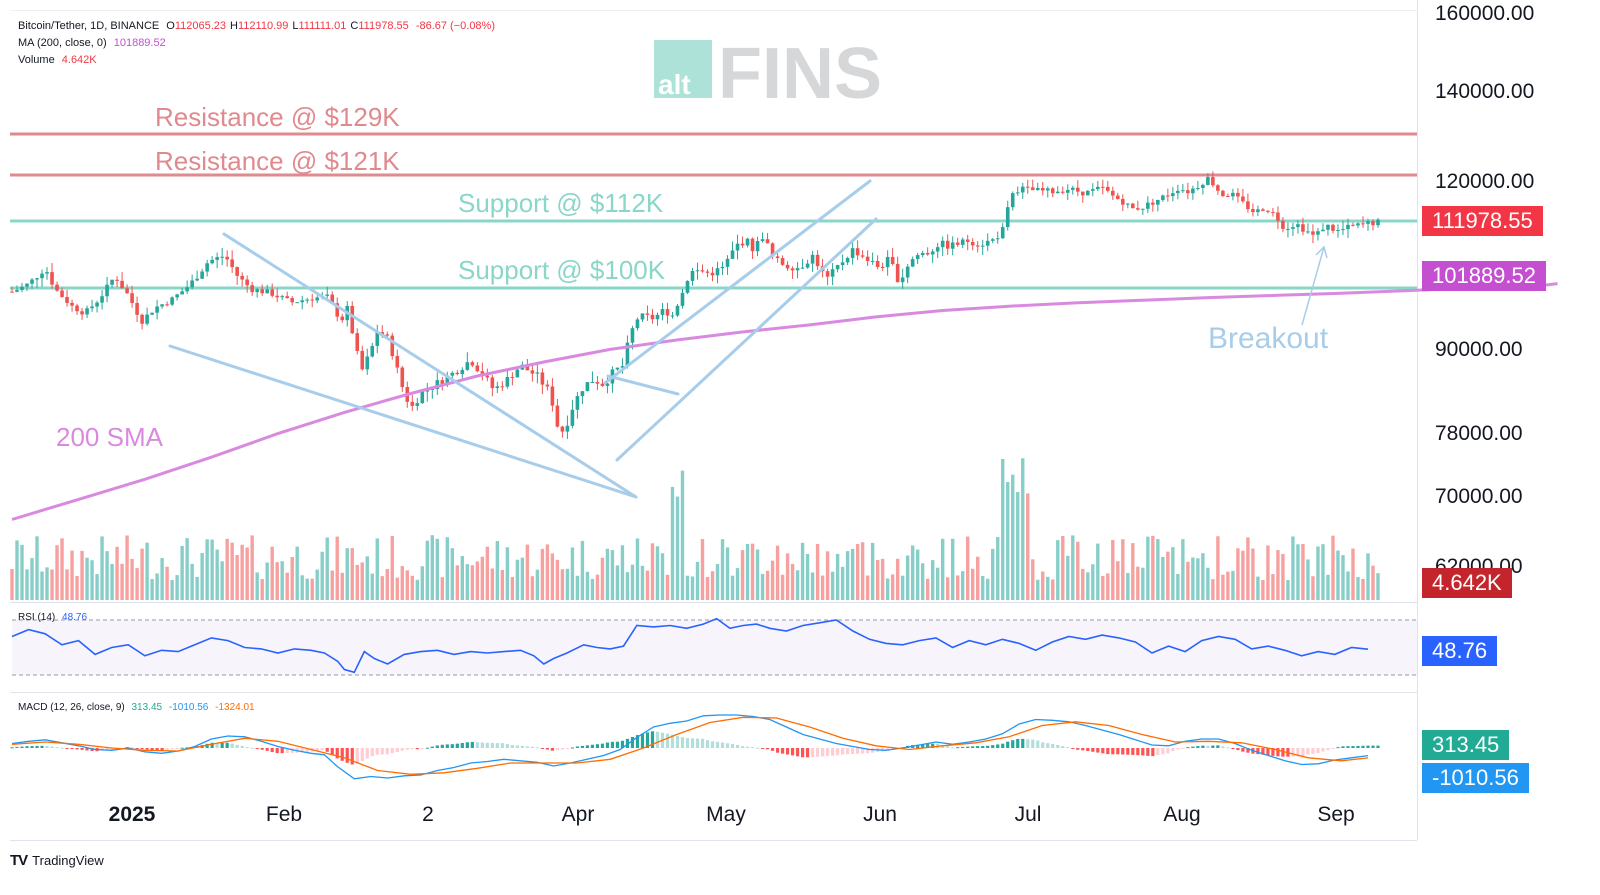 The height and width of the screenshot is (895, 1600). Describe the element at coordinates (403, 421) in the screenshot. I see `falling-channel-bottom` at that location.